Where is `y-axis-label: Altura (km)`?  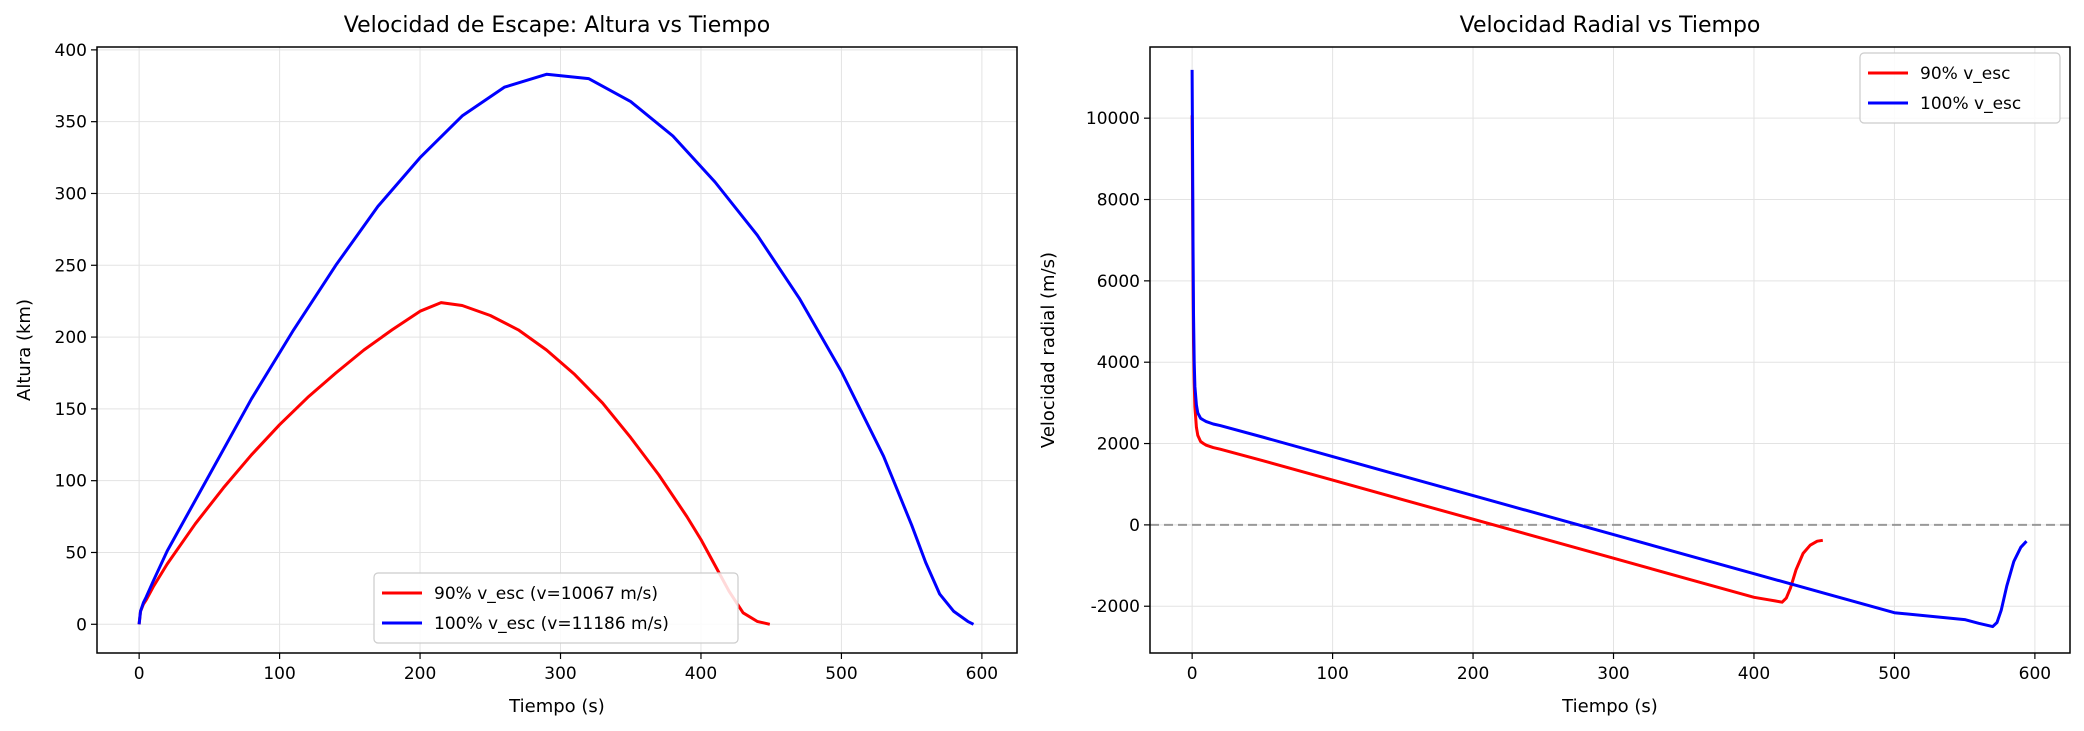
y-axis-label: Altura (km) is located at coordinates (24, 350).